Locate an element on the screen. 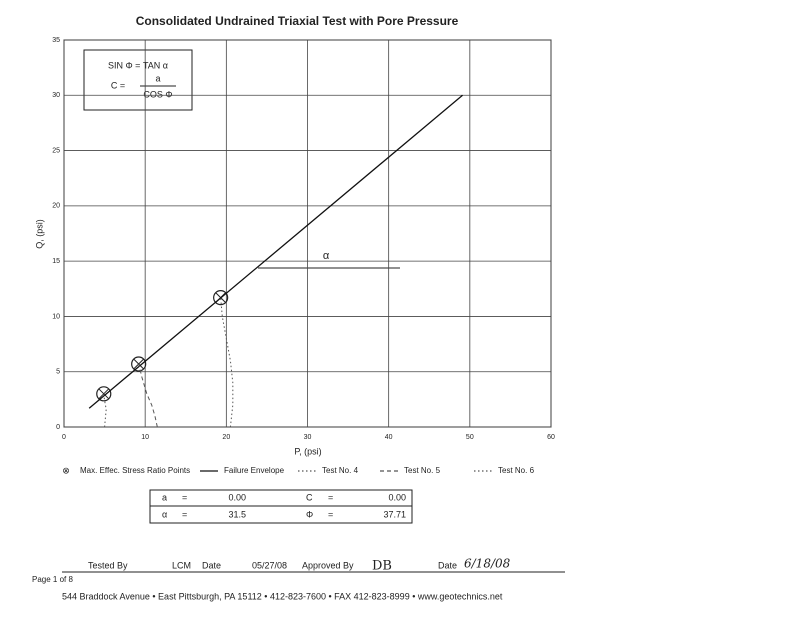 The height and width of the screenshot is (623, 800). y-tick-label: 35 is located at coordinates (56, 40).